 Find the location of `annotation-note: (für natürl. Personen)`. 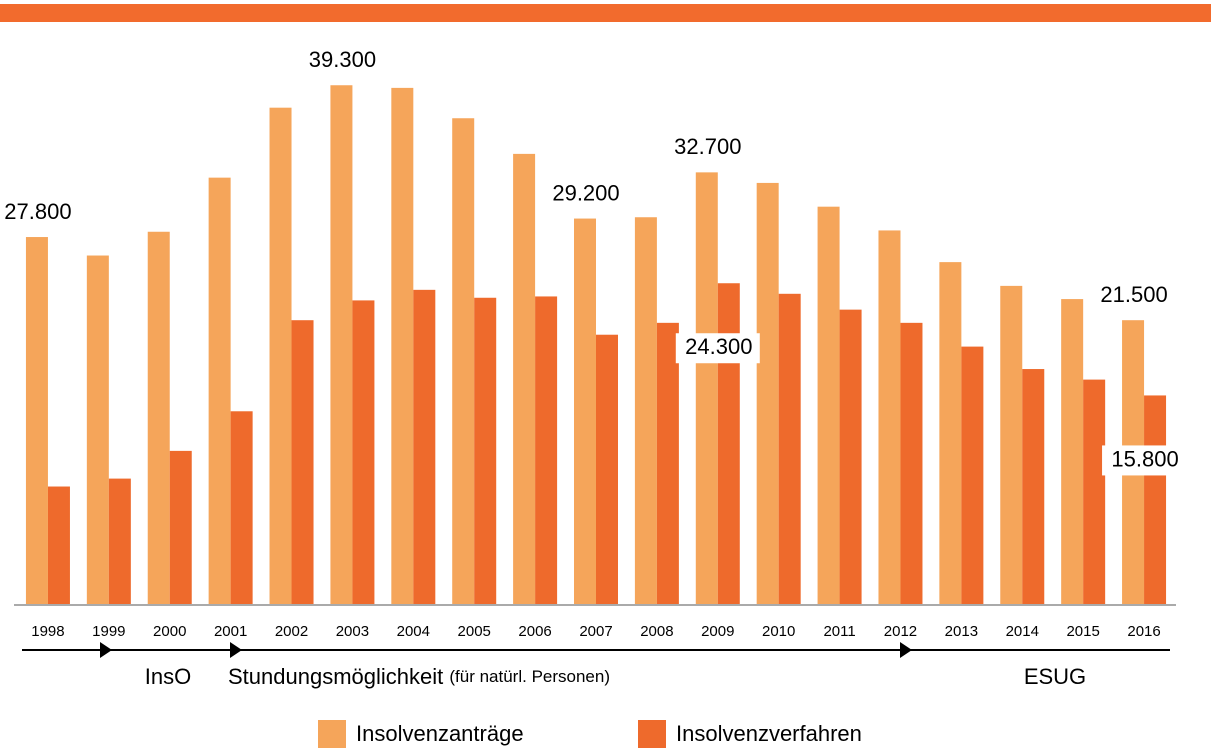

annotation-note: (für natürl. Personen) is located at coordinates (529, 676).